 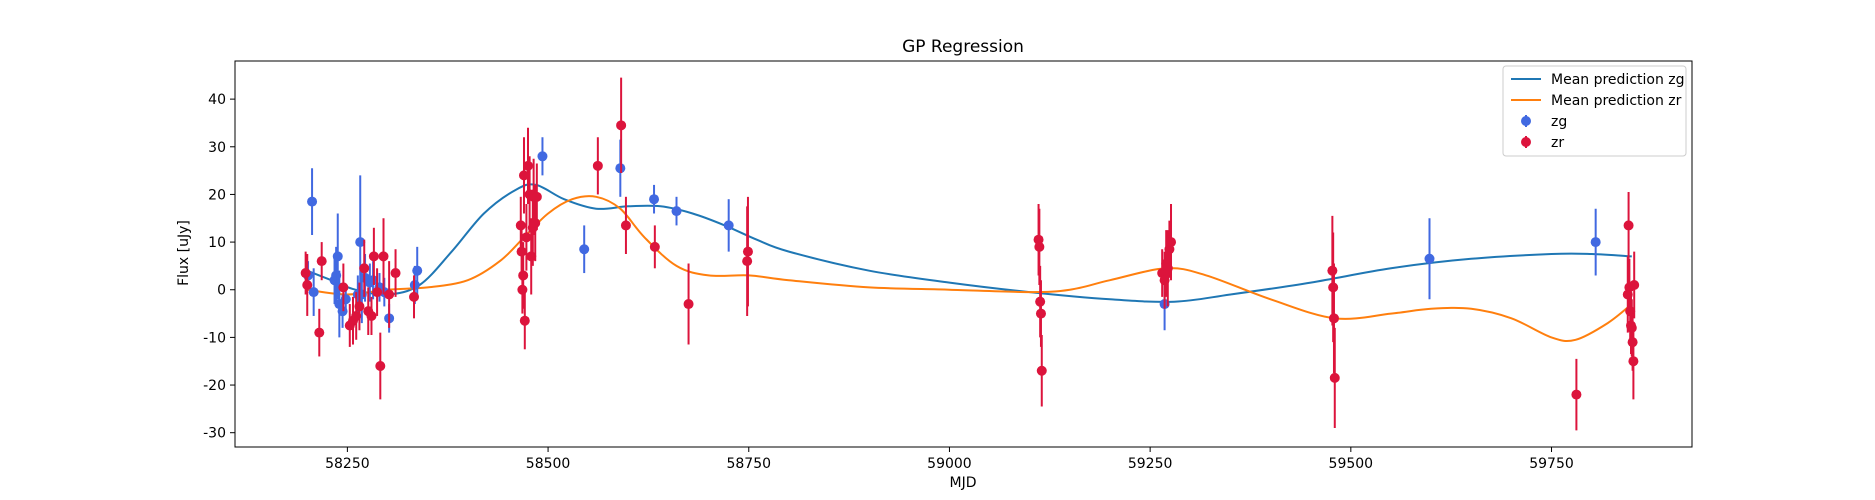 I want to click on legend-label: Mean prediction zg, so click(x=1618, y=80).